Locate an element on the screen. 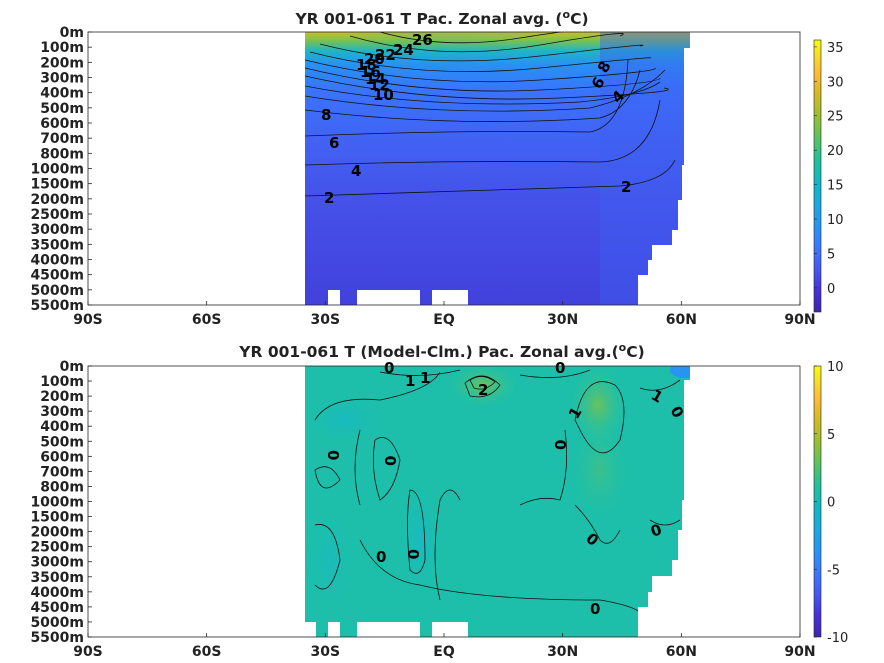 Image resolution: width=884 pixels, height=663 pixels. colorbar-tick-label: 20 is located at coordinates (835, 151).